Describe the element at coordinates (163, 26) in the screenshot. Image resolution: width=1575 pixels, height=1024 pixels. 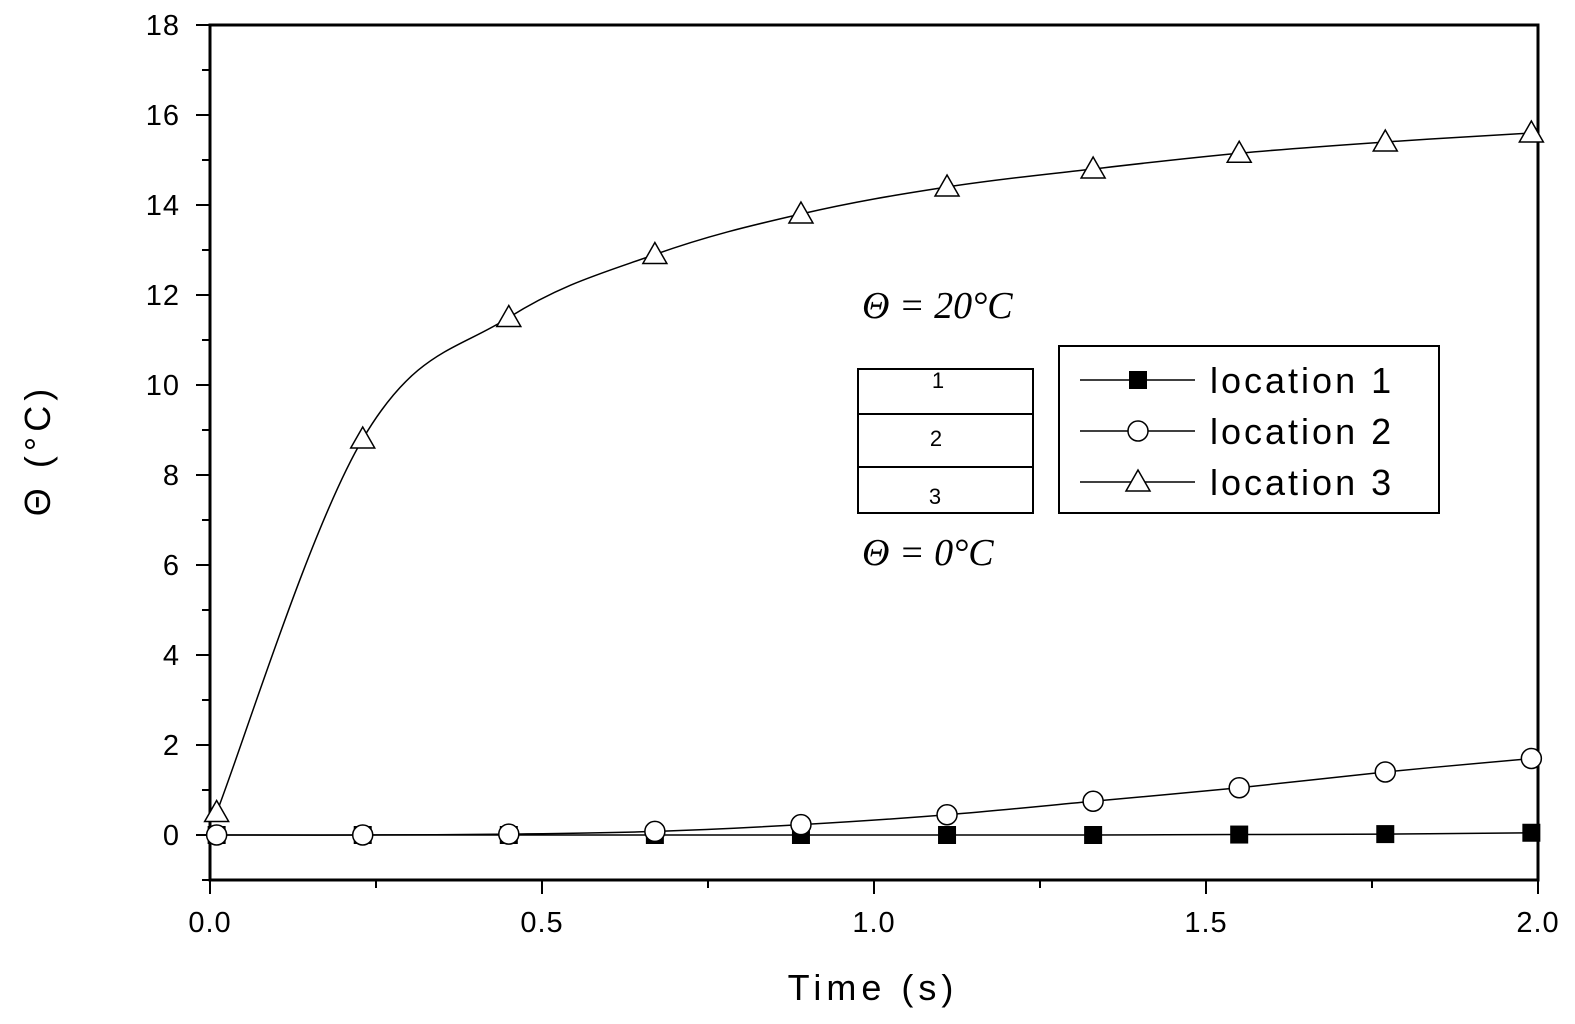
I see `y-tick-label: 18` at that location.